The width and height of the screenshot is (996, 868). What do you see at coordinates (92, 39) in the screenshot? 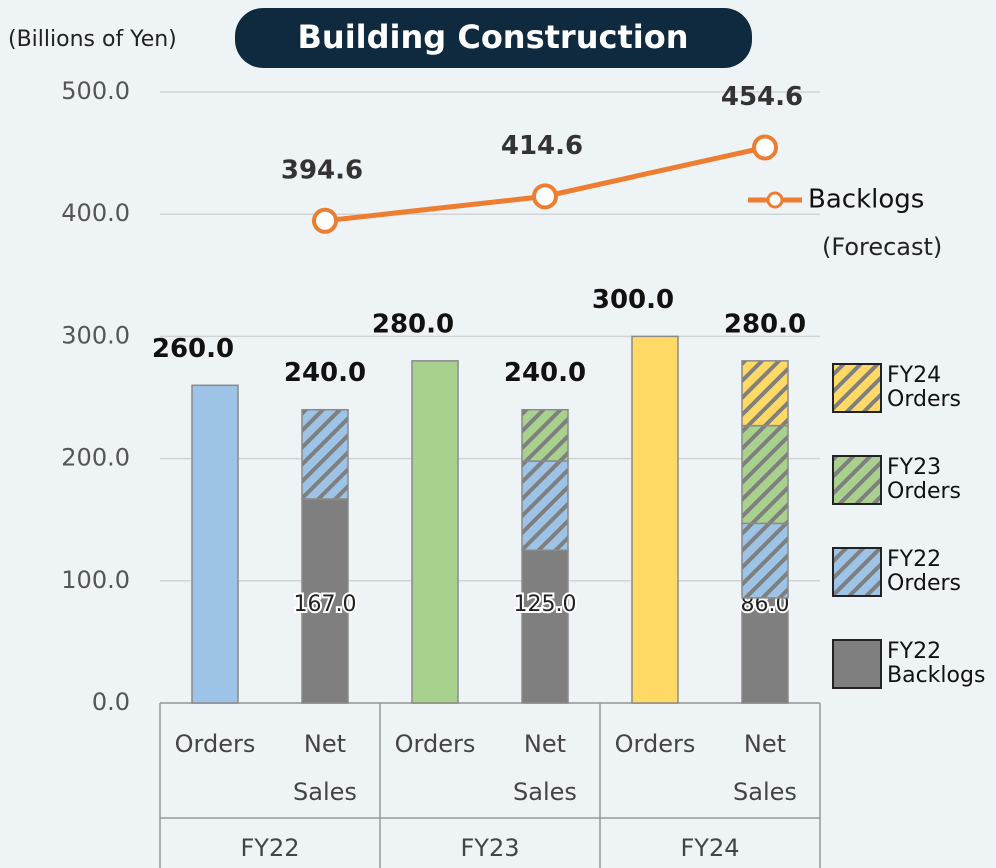
I see `y-axis-label: (Billions of Yen)` at bounding box center [92, 39].